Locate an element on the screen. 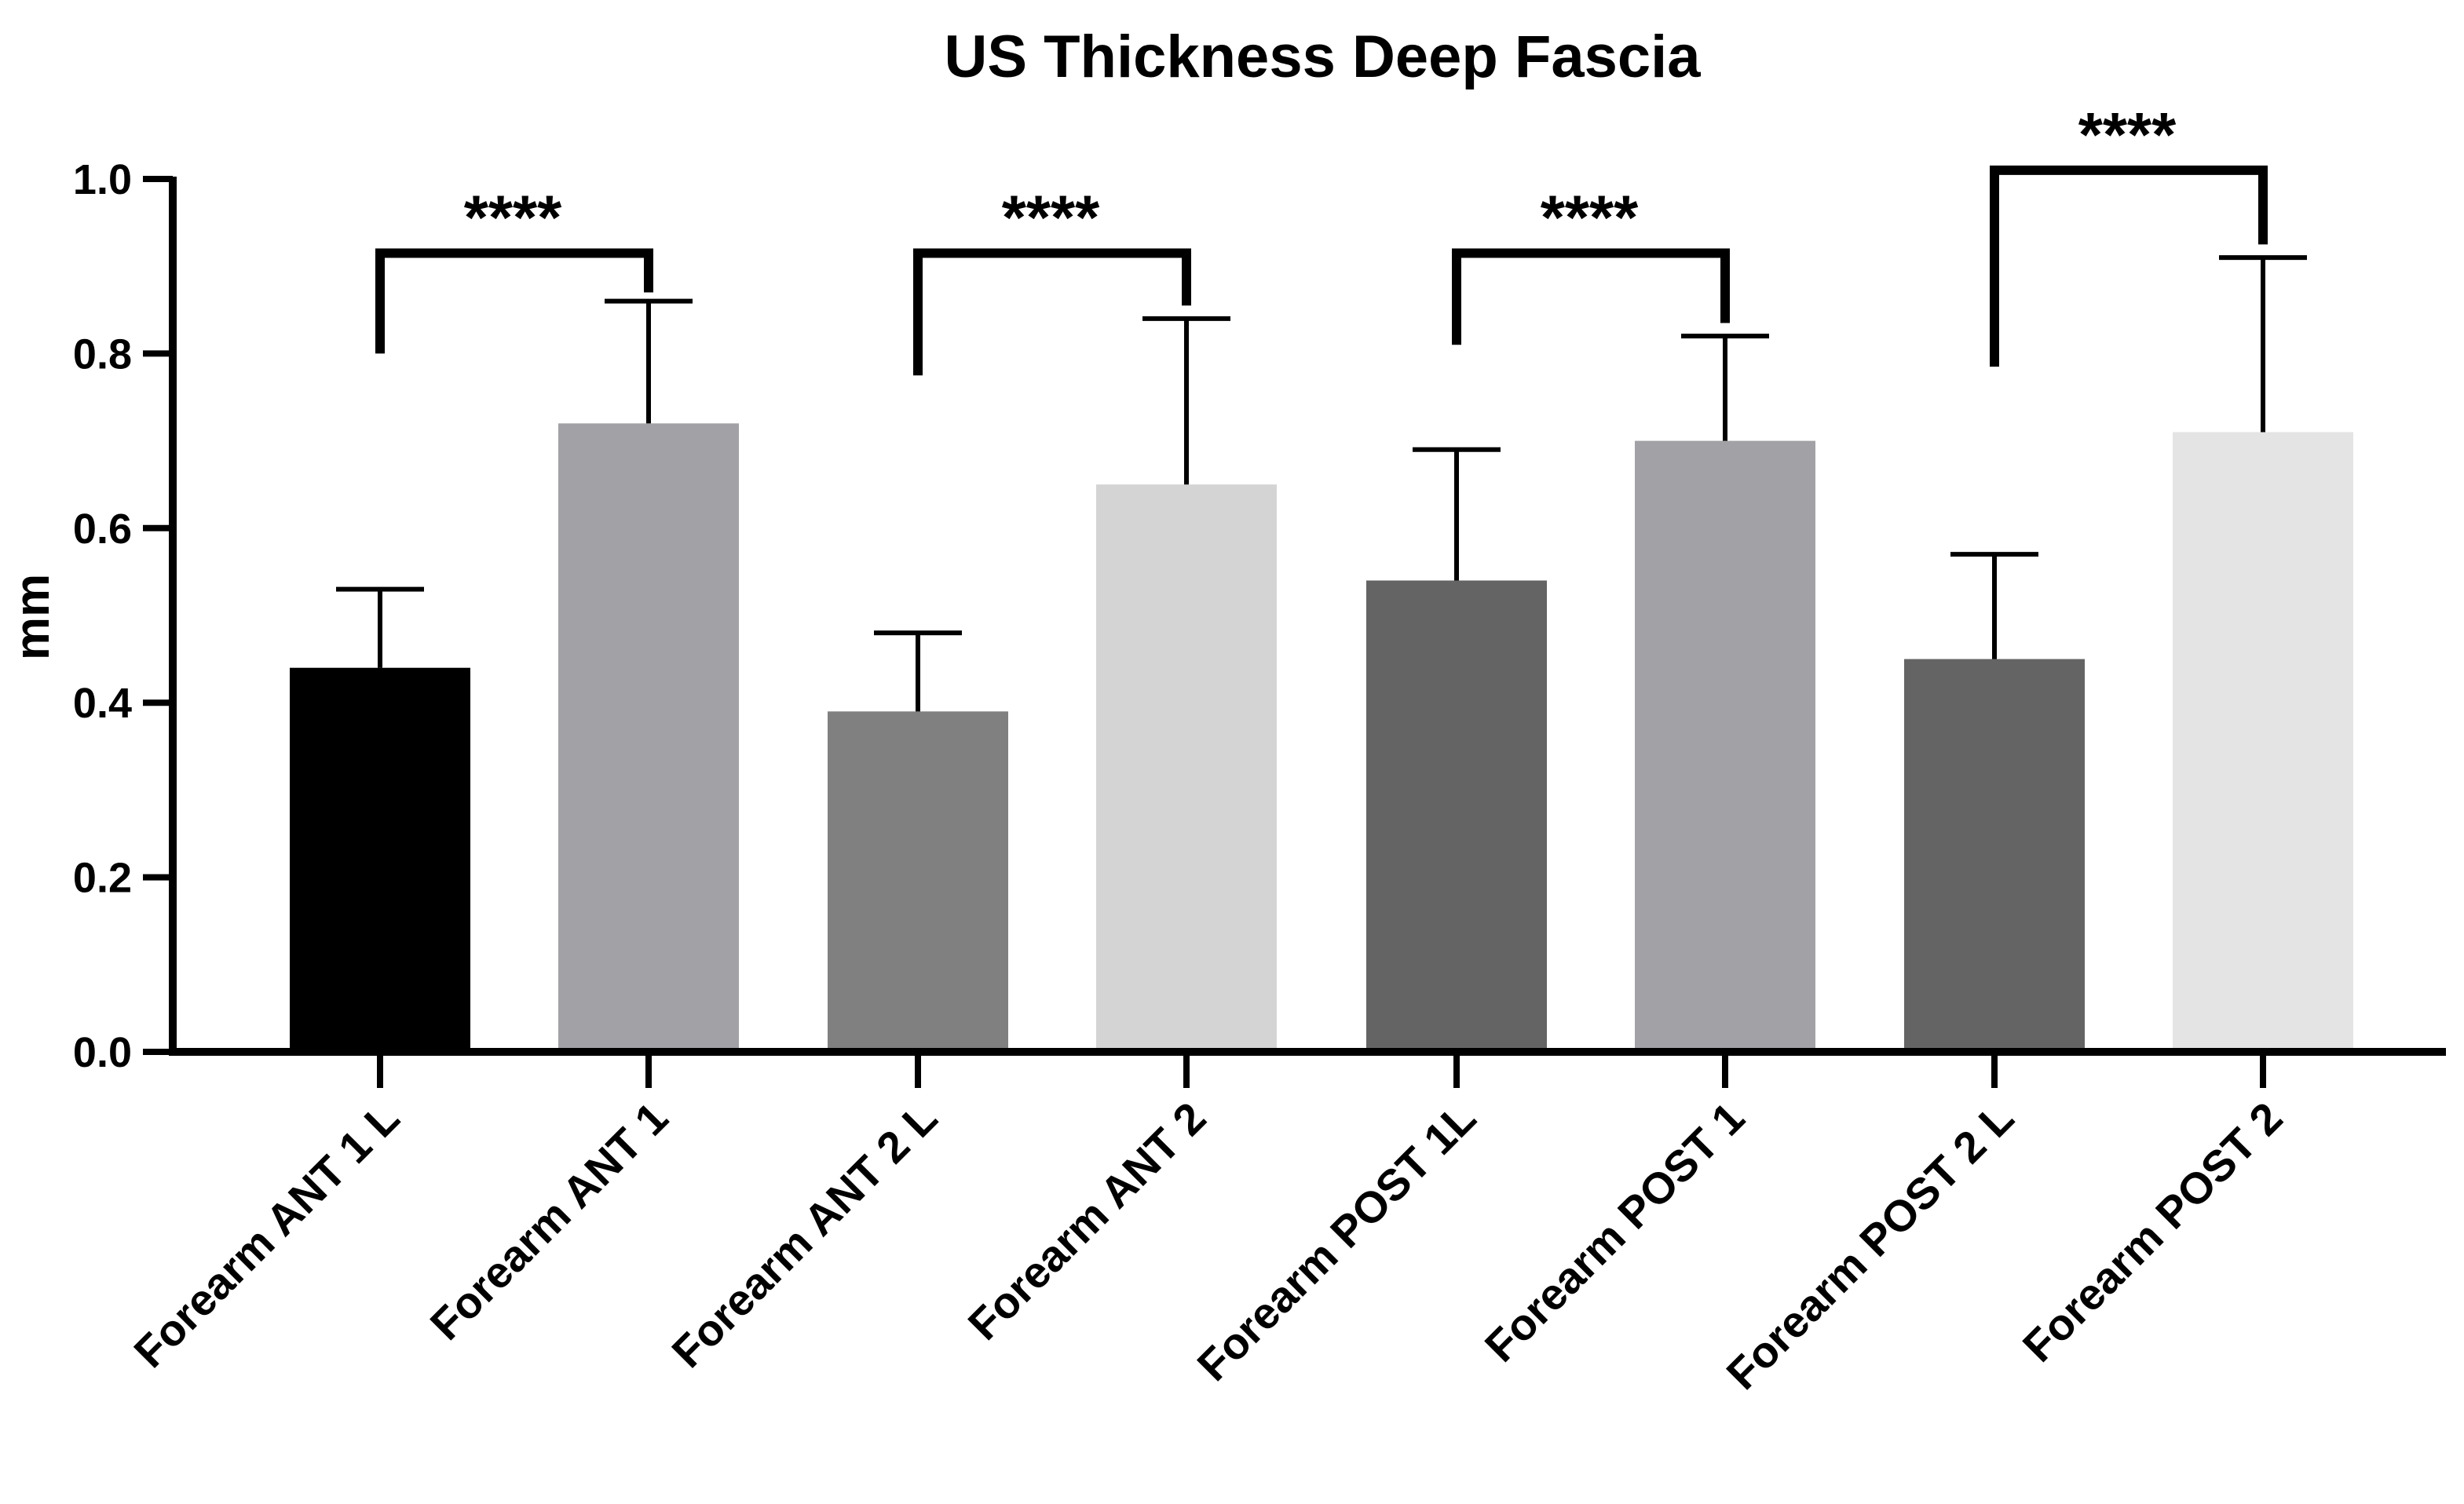 The height and width of the screenshot is (1504, 2464). x-tick-label-7: Forearm POST 2 L is located at coordinates (1870, 1246).